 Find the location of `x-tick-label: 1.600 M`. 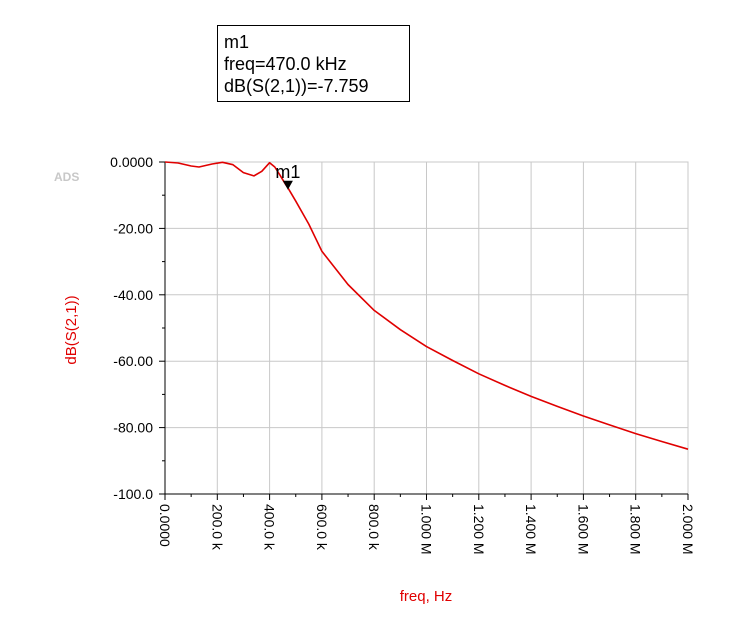

x-tick-label: 1.600 M is located at coordinates (583, 529).